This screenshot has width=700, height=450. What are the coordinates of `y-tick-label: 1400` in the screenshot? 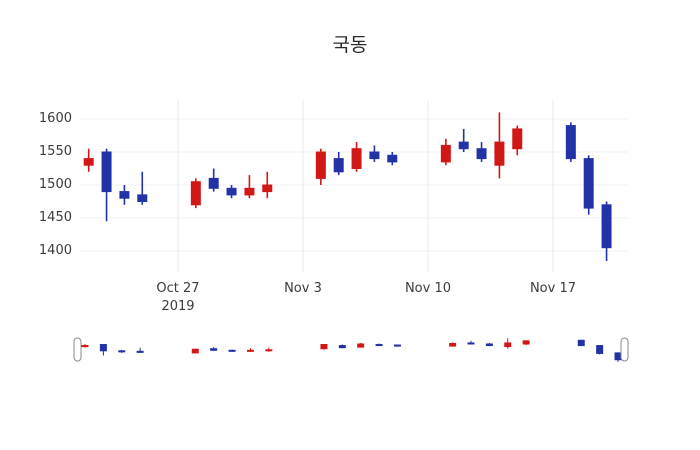 It's located at (55, 250).